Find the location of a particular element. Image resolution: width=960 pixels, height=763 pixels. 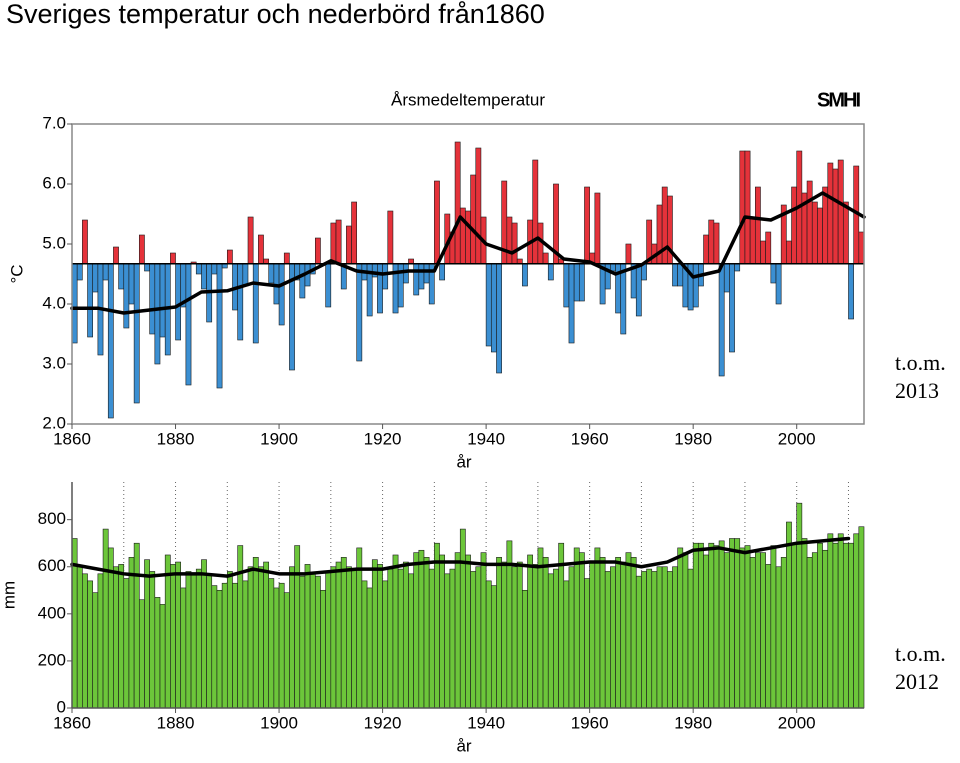

x-tick-label: 1960 is located at coordinates (590, 438).